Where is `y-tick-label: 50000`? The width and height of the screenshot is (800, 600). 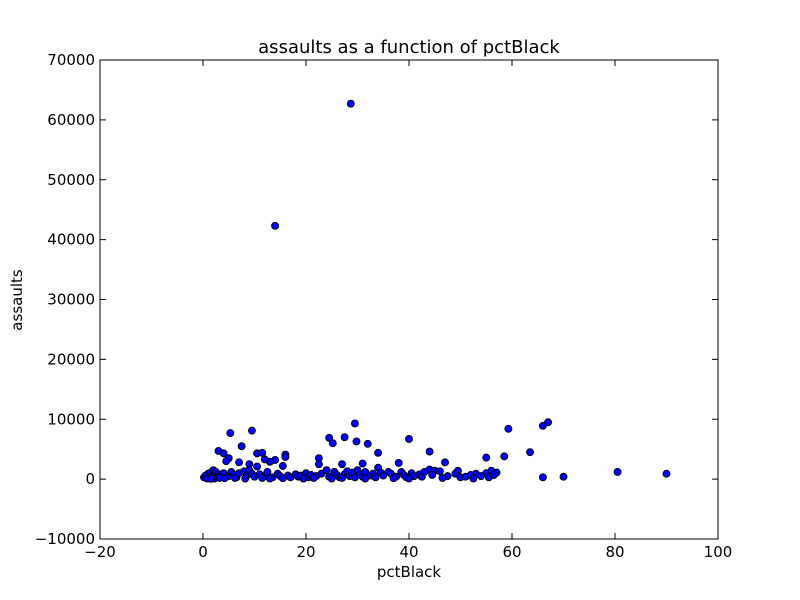 y-tick-label: 50000 is located at coordinates (71, 180).